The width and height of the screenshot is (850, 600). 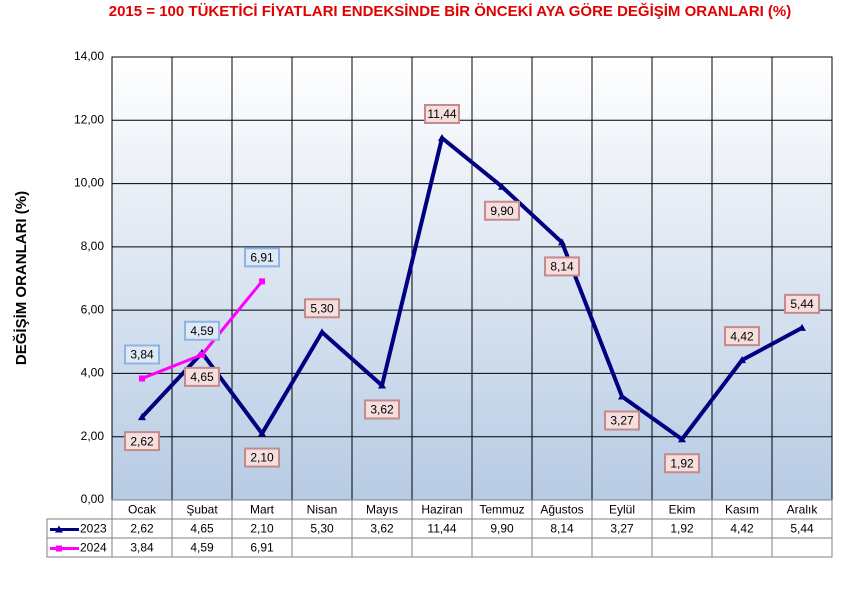 I want to click on y-tick-label: 8,00, so click(x=93, y=246).